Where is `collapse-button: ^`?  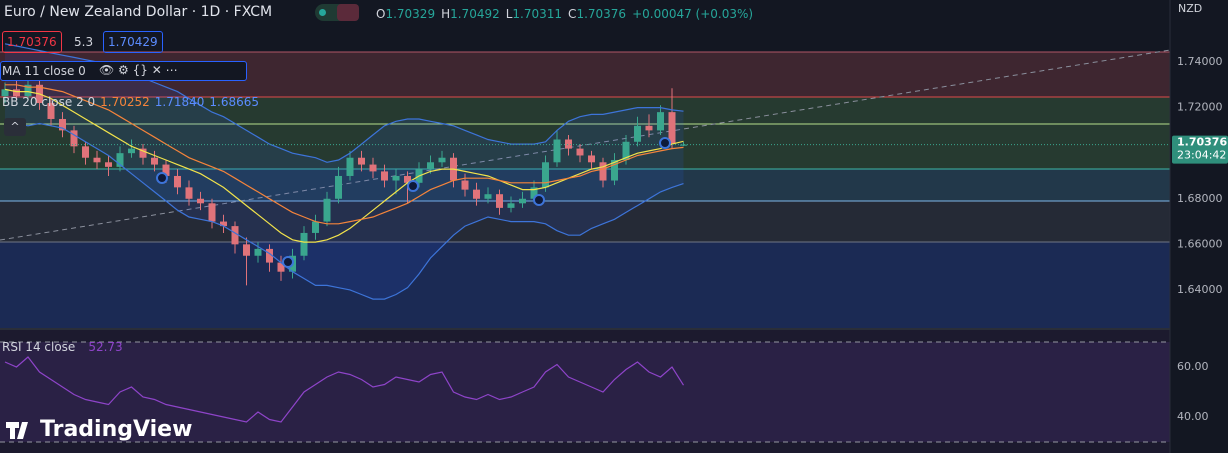 collapse-button: ^ is located at coordinates (15, 127).